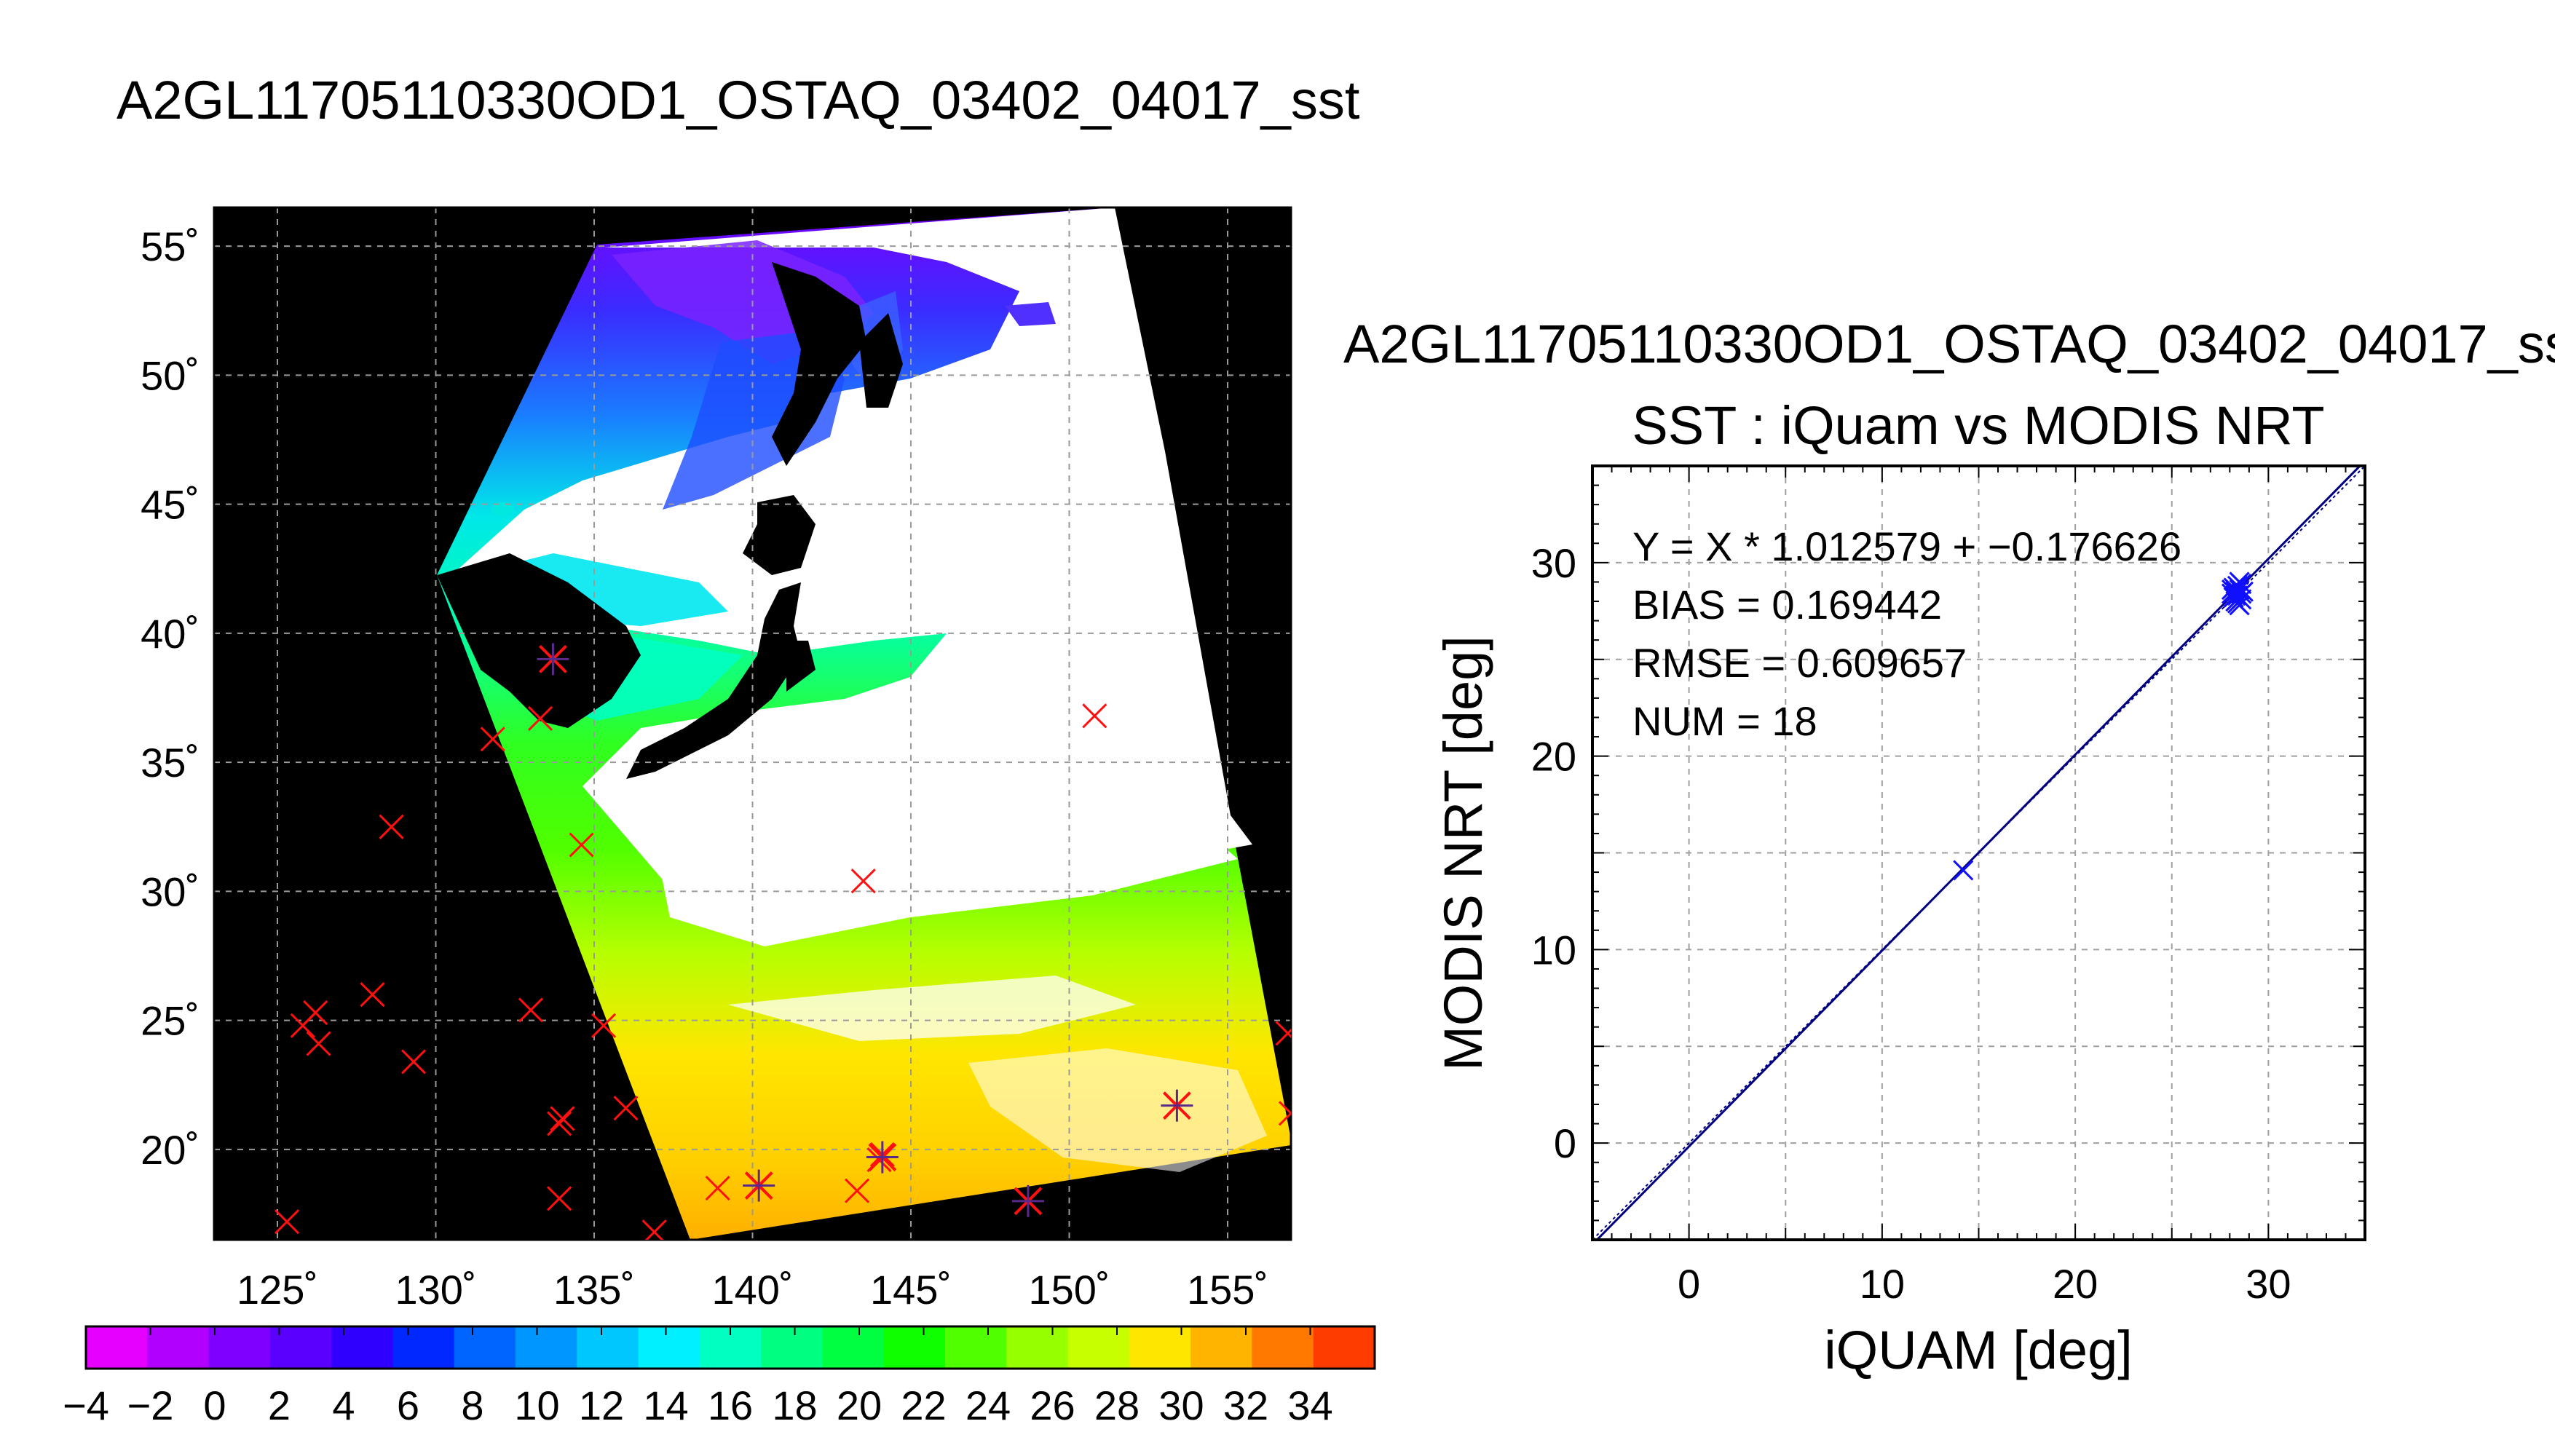  Describe the element at coordinates (1689, 1284) in the screenshot. I see `scatter-x-tick-label: 0` at that location.